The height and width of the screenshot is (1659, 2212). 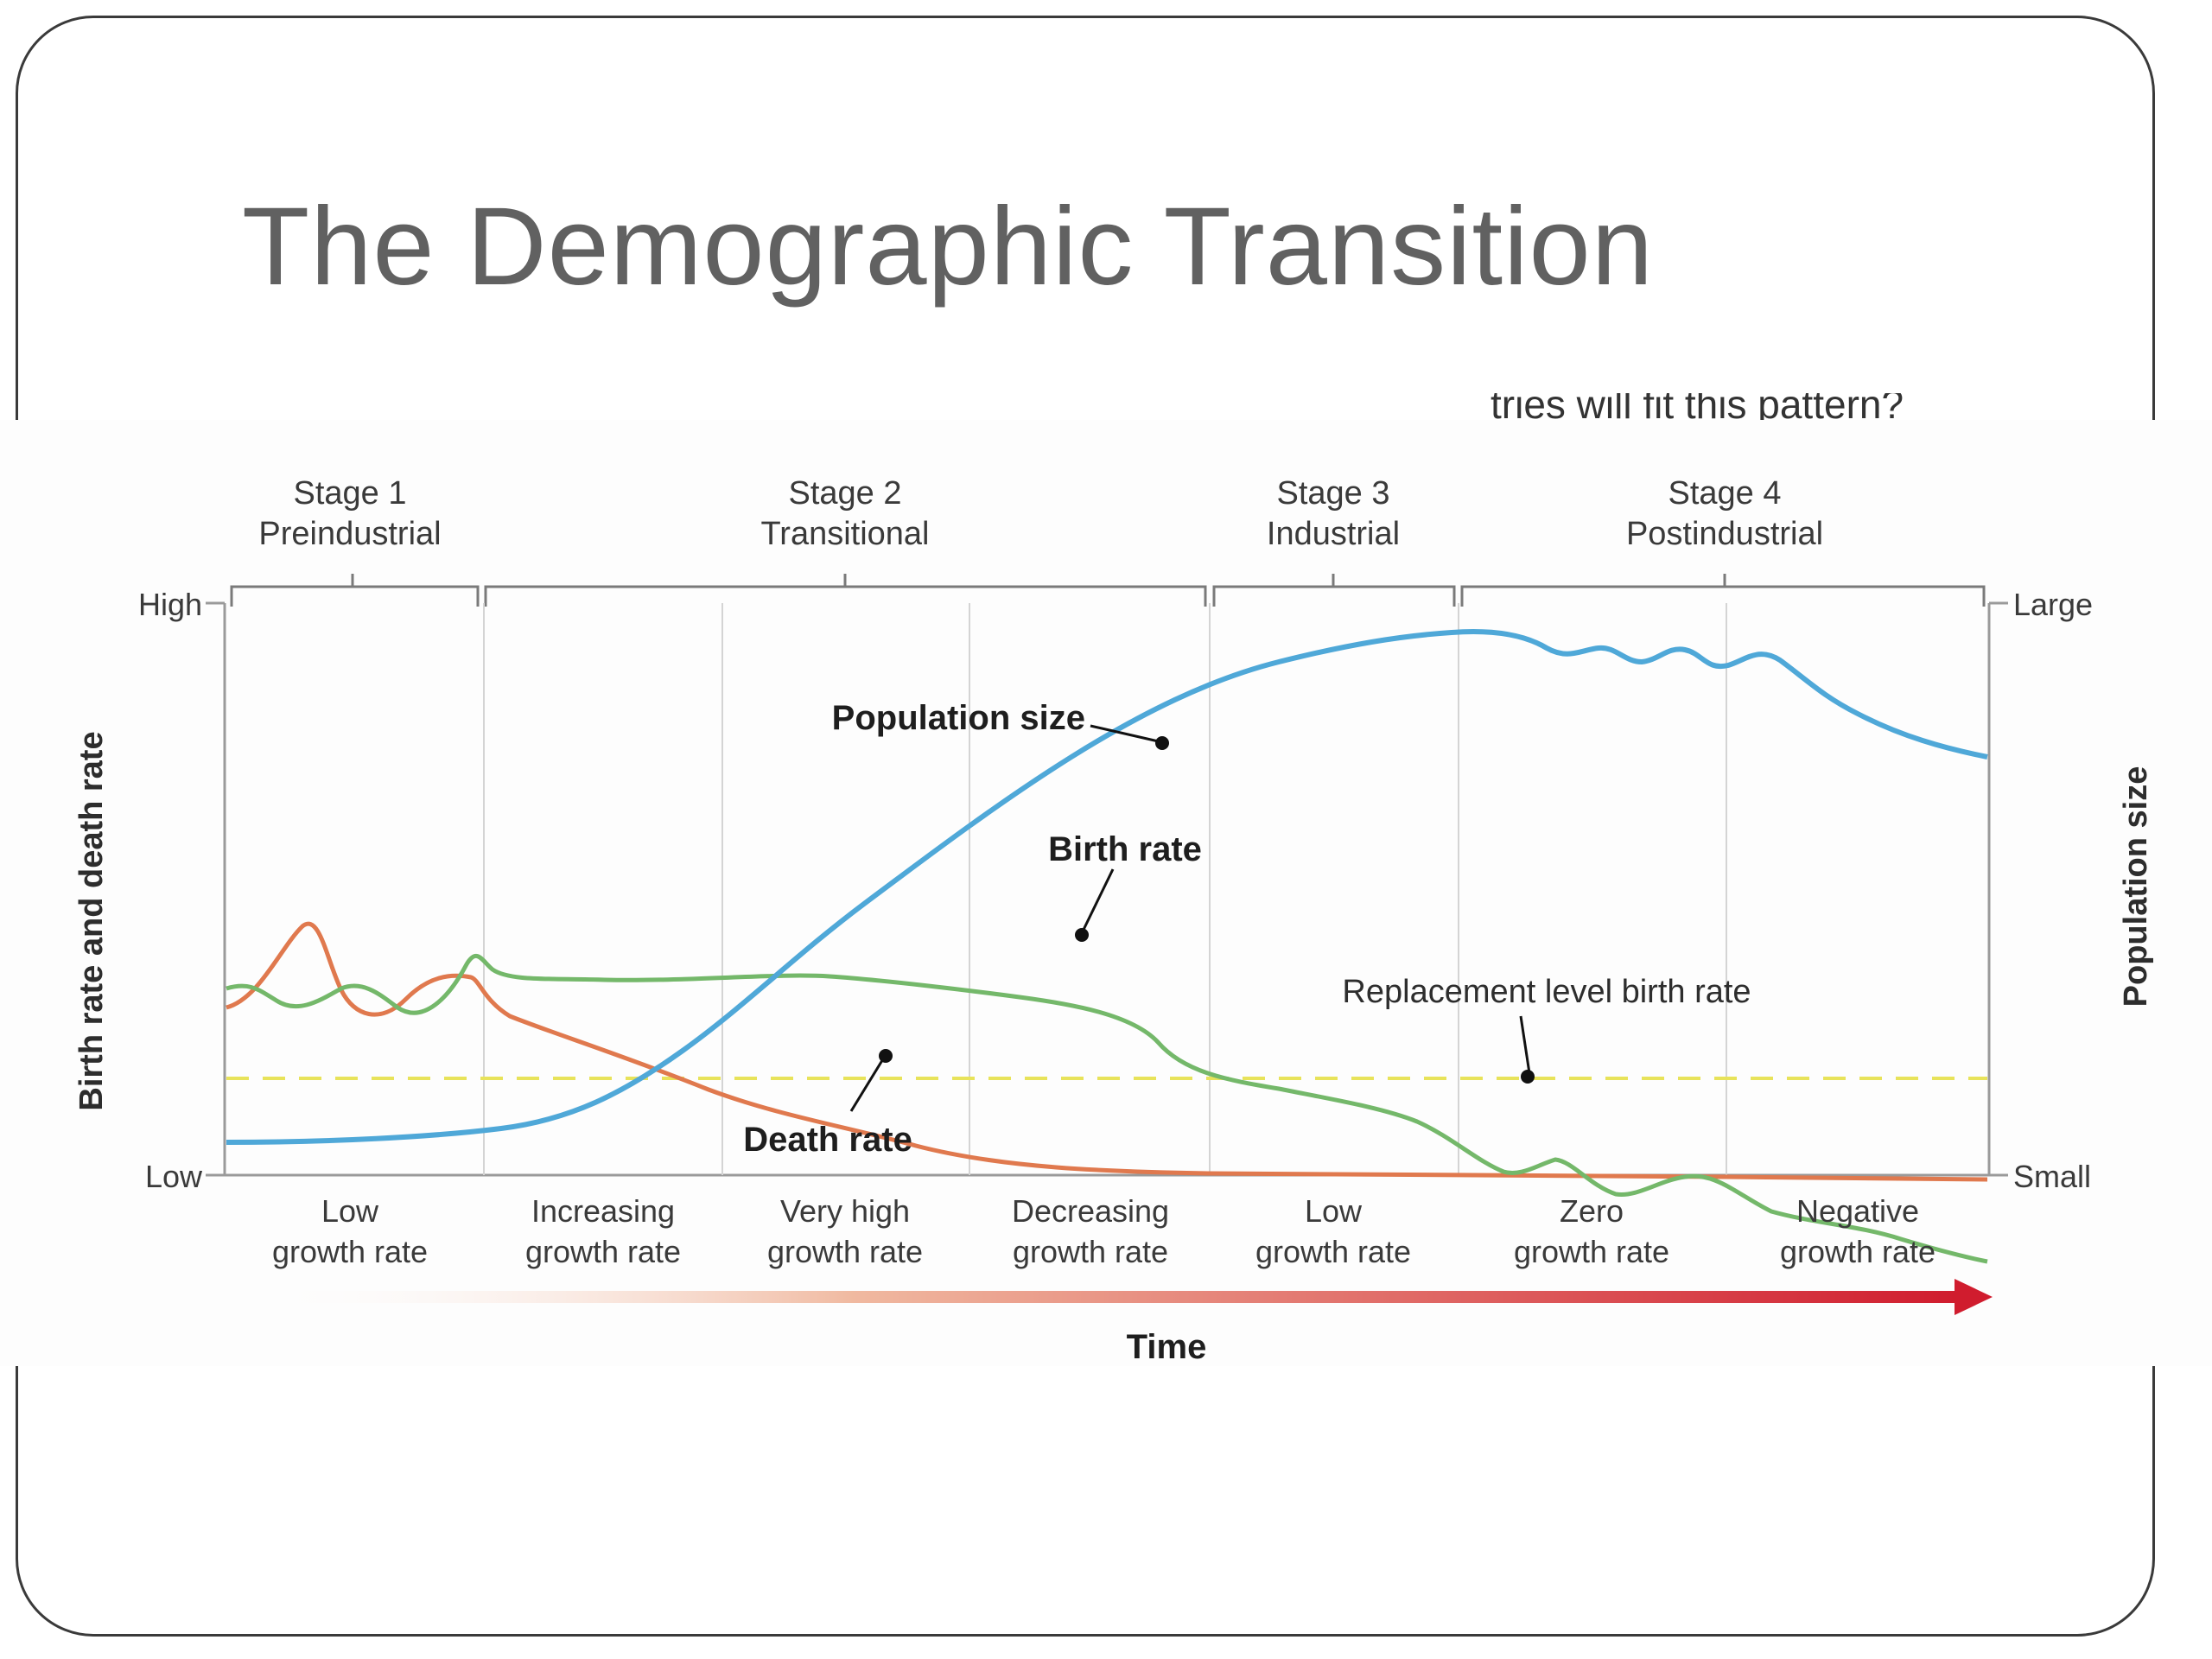 I want to click on stage-brackets, so click(x=1108, y=590).